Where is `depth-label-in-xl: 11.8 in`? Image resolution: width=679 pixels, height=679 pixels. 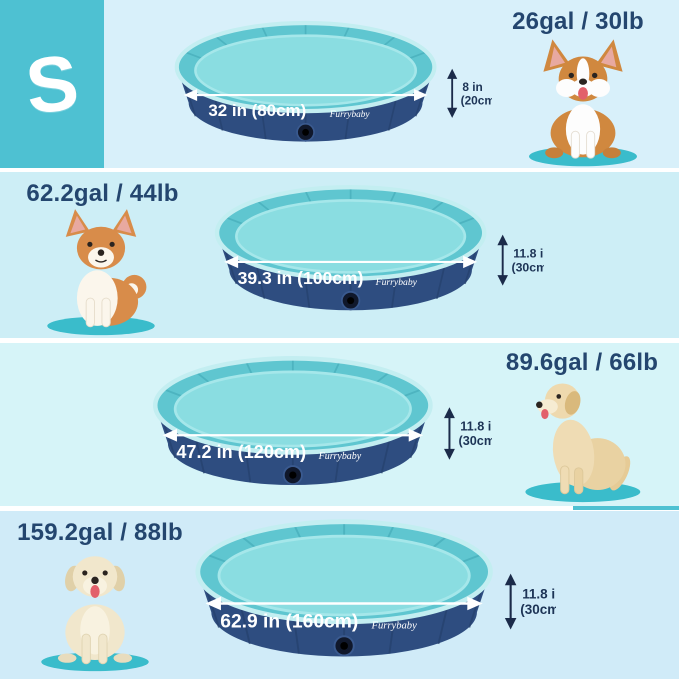
depth-label-in-xl: 11.8 in is located at coordinates (539, 594).